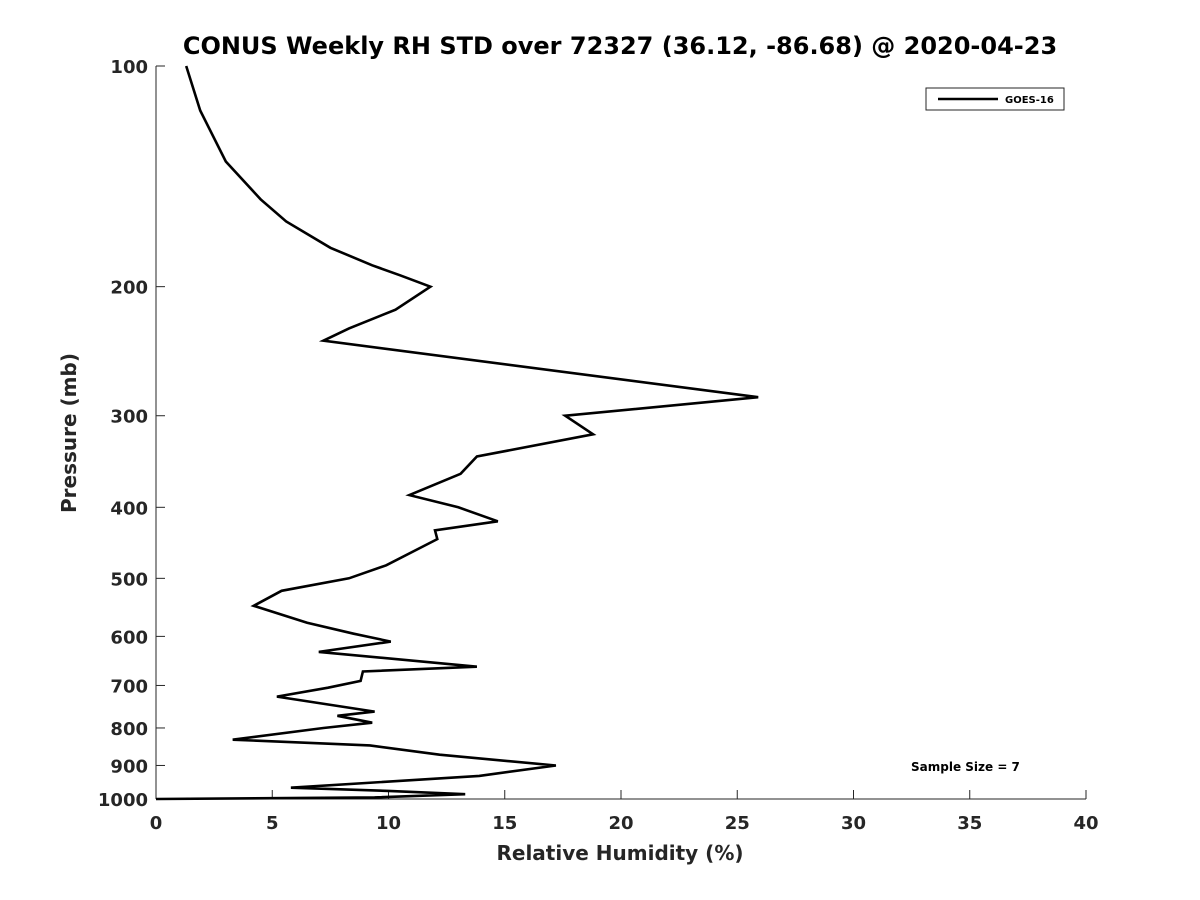  What do you see at coordinates (129, 417) in the screenshot?
I see `y-tick-label: 300` at bounding box center [129, 417].